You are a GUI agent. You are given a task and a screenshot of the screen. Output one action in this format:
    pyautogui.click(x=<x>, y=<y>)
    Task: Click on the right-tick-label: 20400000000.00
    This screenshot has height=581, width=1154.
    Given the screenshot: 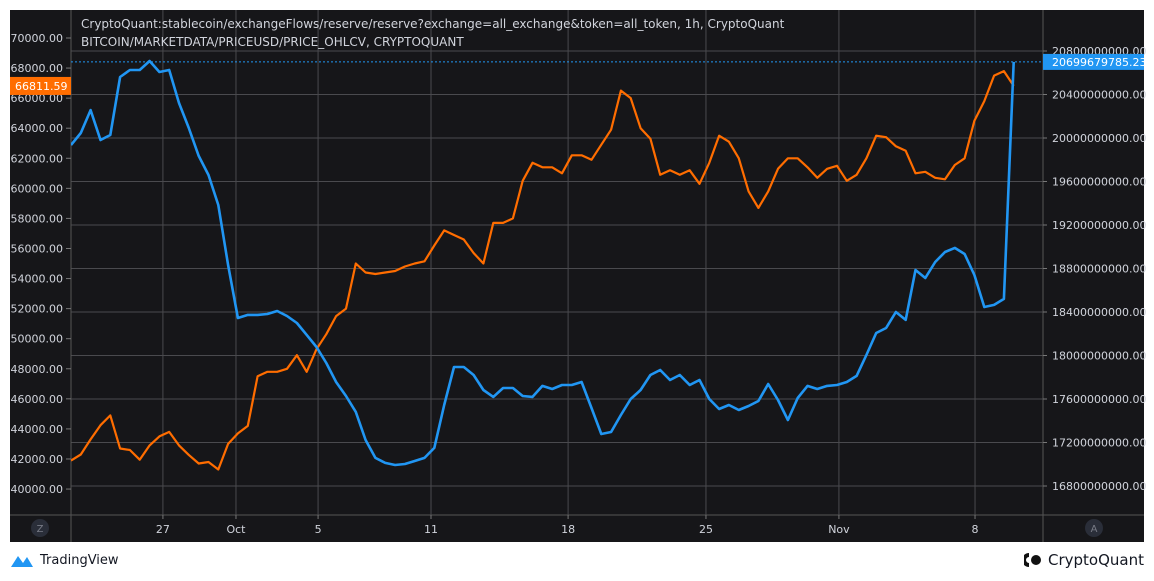 What is the action you would take?
    pyautogui.click(x=1099, y=95)
    